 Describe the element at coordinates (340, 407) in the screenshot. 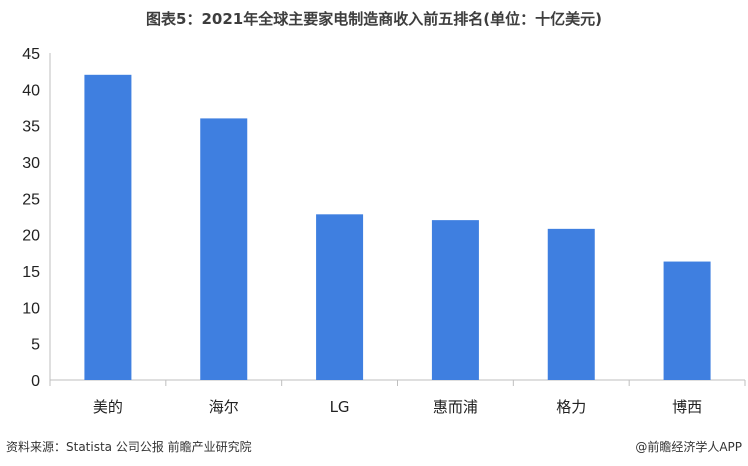

I see `x-category-label: LG` at that location.